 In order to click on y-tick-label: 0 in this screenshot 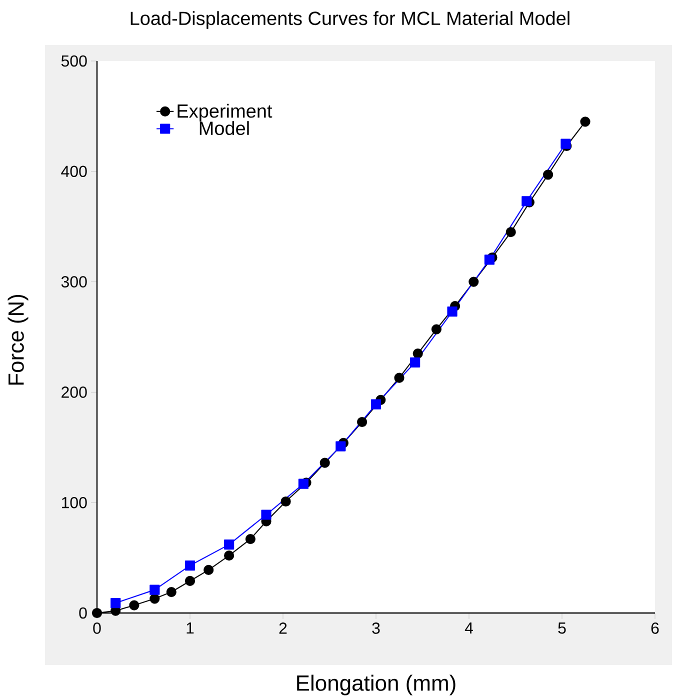, I will do `click(83, 613)`.